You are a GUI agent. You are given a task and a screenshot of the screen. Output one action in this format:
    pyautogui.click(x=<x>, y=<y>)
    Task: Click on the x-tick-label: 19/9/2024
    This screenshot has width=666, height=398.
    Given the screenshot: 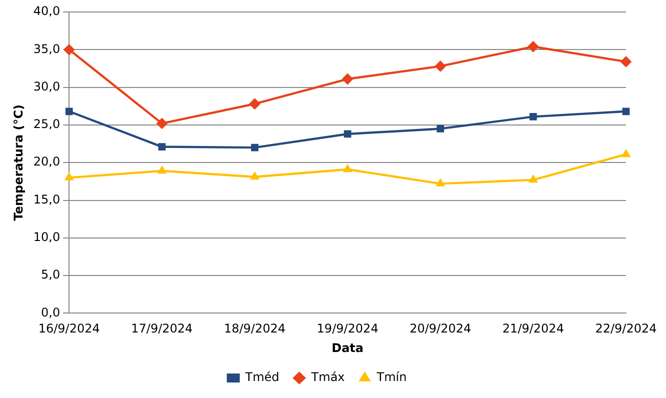 What is the action you would take?
    pyautogui.click(x=347, y=329)
    